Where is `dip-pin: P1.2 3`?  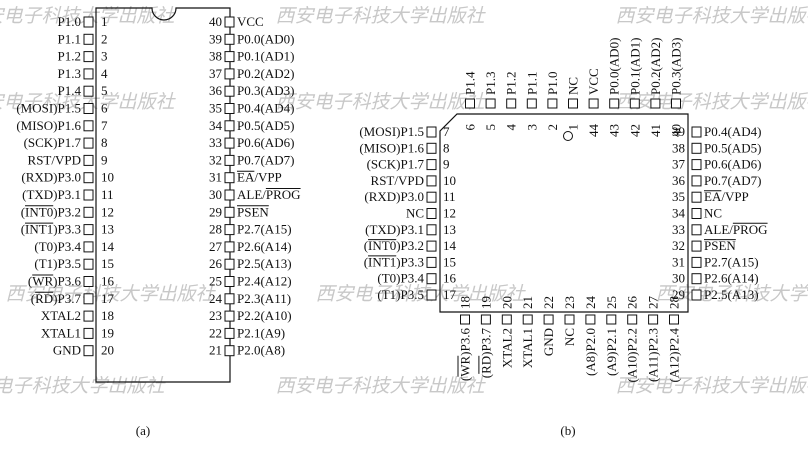
dip-pin: P1.2 3 is located at coordinates (83, 56).